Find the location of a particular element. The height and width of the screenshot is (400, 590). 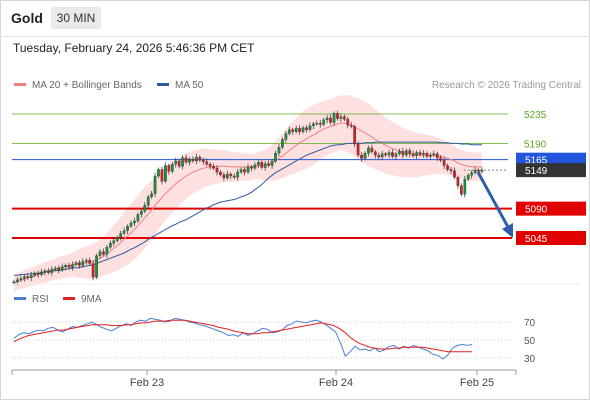

level-label-5149: 5149 is located at coordinates (536, 171).